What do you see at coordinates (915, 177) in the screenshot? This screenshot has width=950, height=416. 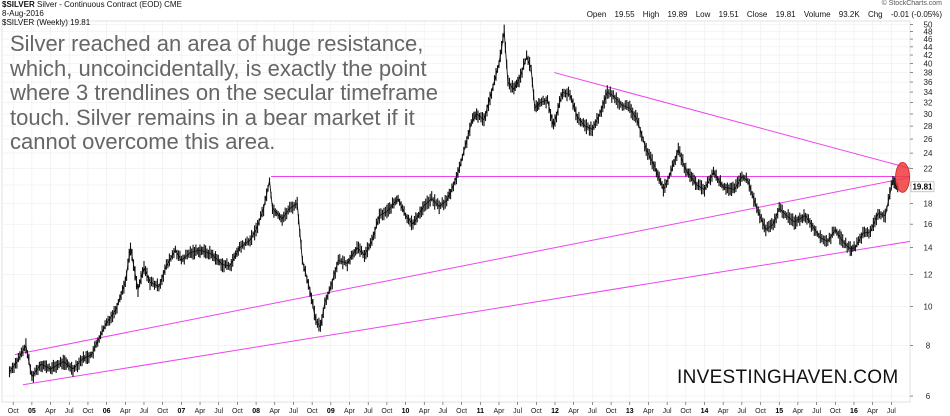 I see `markers: 19.81` at bounding box center [915, 177].